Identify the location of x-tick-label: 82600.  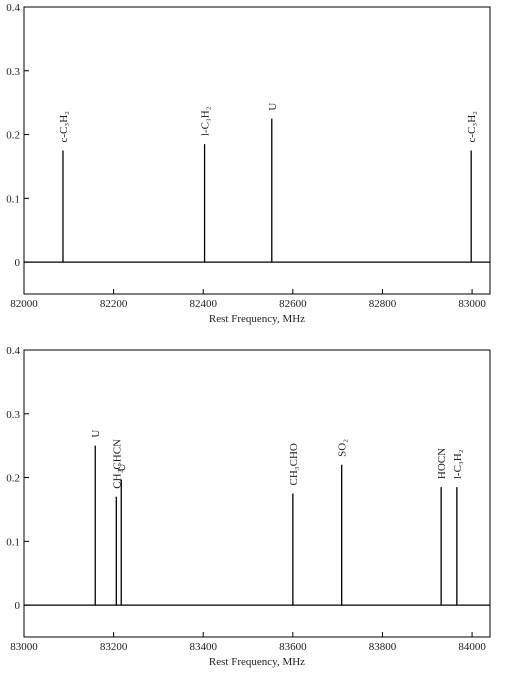
(293, 304).